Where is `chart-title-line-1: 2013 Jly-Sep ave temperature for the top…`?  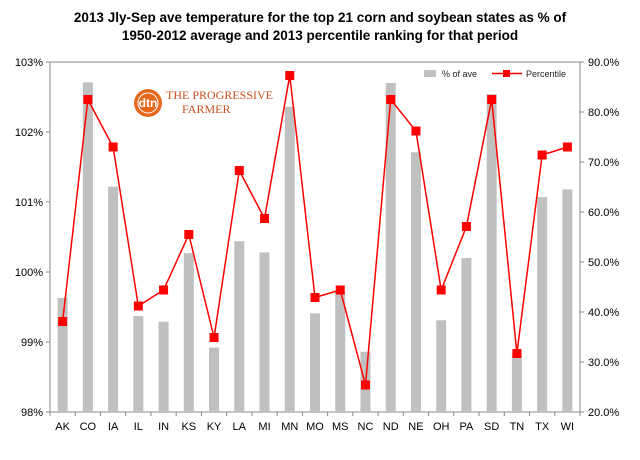 chart-title-line-1: 2013 Jly-Sep ave temperature for the top… is located at coordinates (320, 17).